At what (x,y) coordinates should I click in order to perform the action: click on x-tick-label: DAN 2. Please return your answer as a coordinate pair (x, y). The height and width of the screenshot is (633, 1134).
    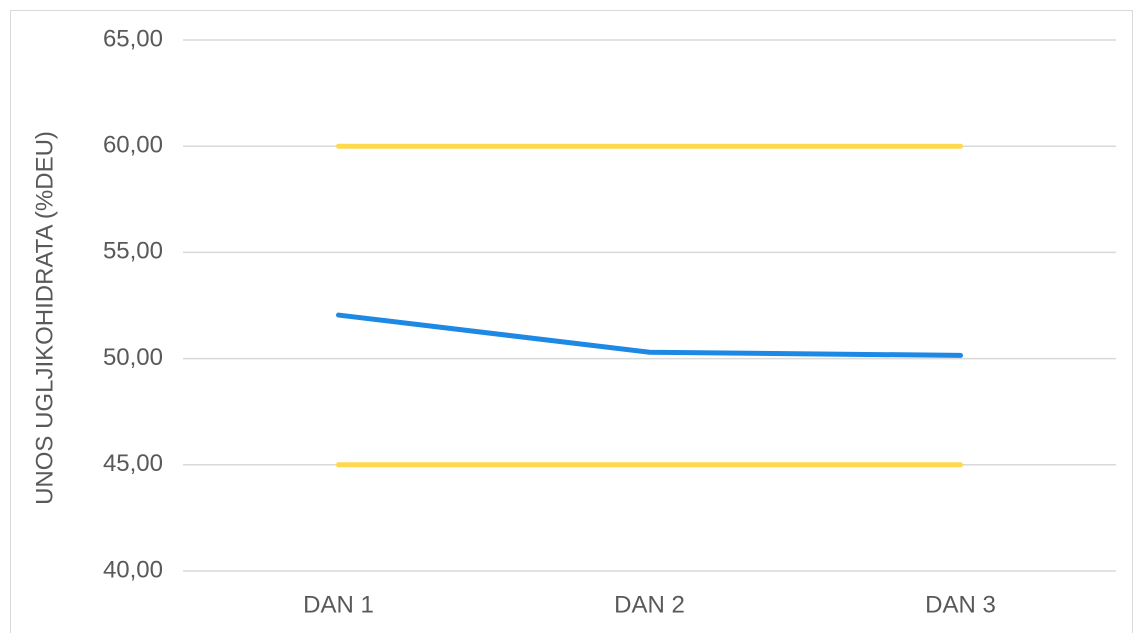
    Looking at the image, I should click on (649, 604).